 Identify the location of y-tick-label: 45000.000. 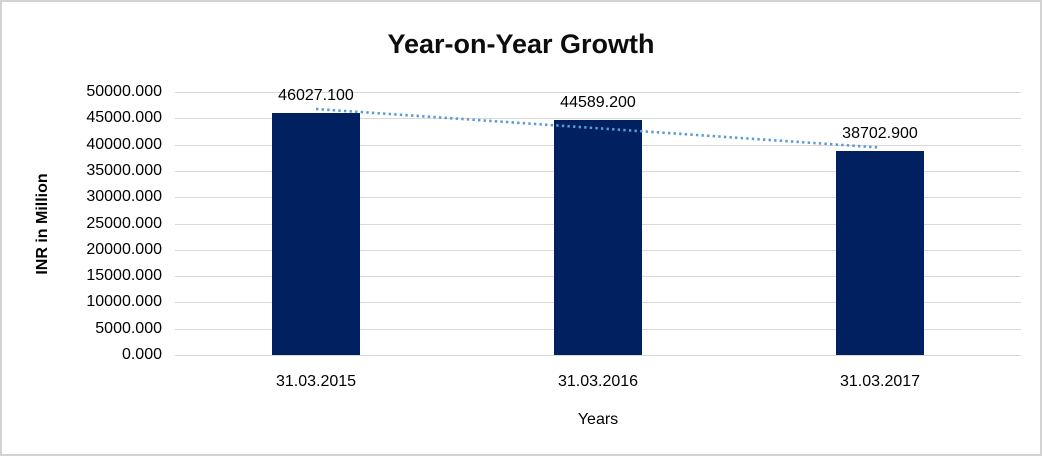
(124, 118).